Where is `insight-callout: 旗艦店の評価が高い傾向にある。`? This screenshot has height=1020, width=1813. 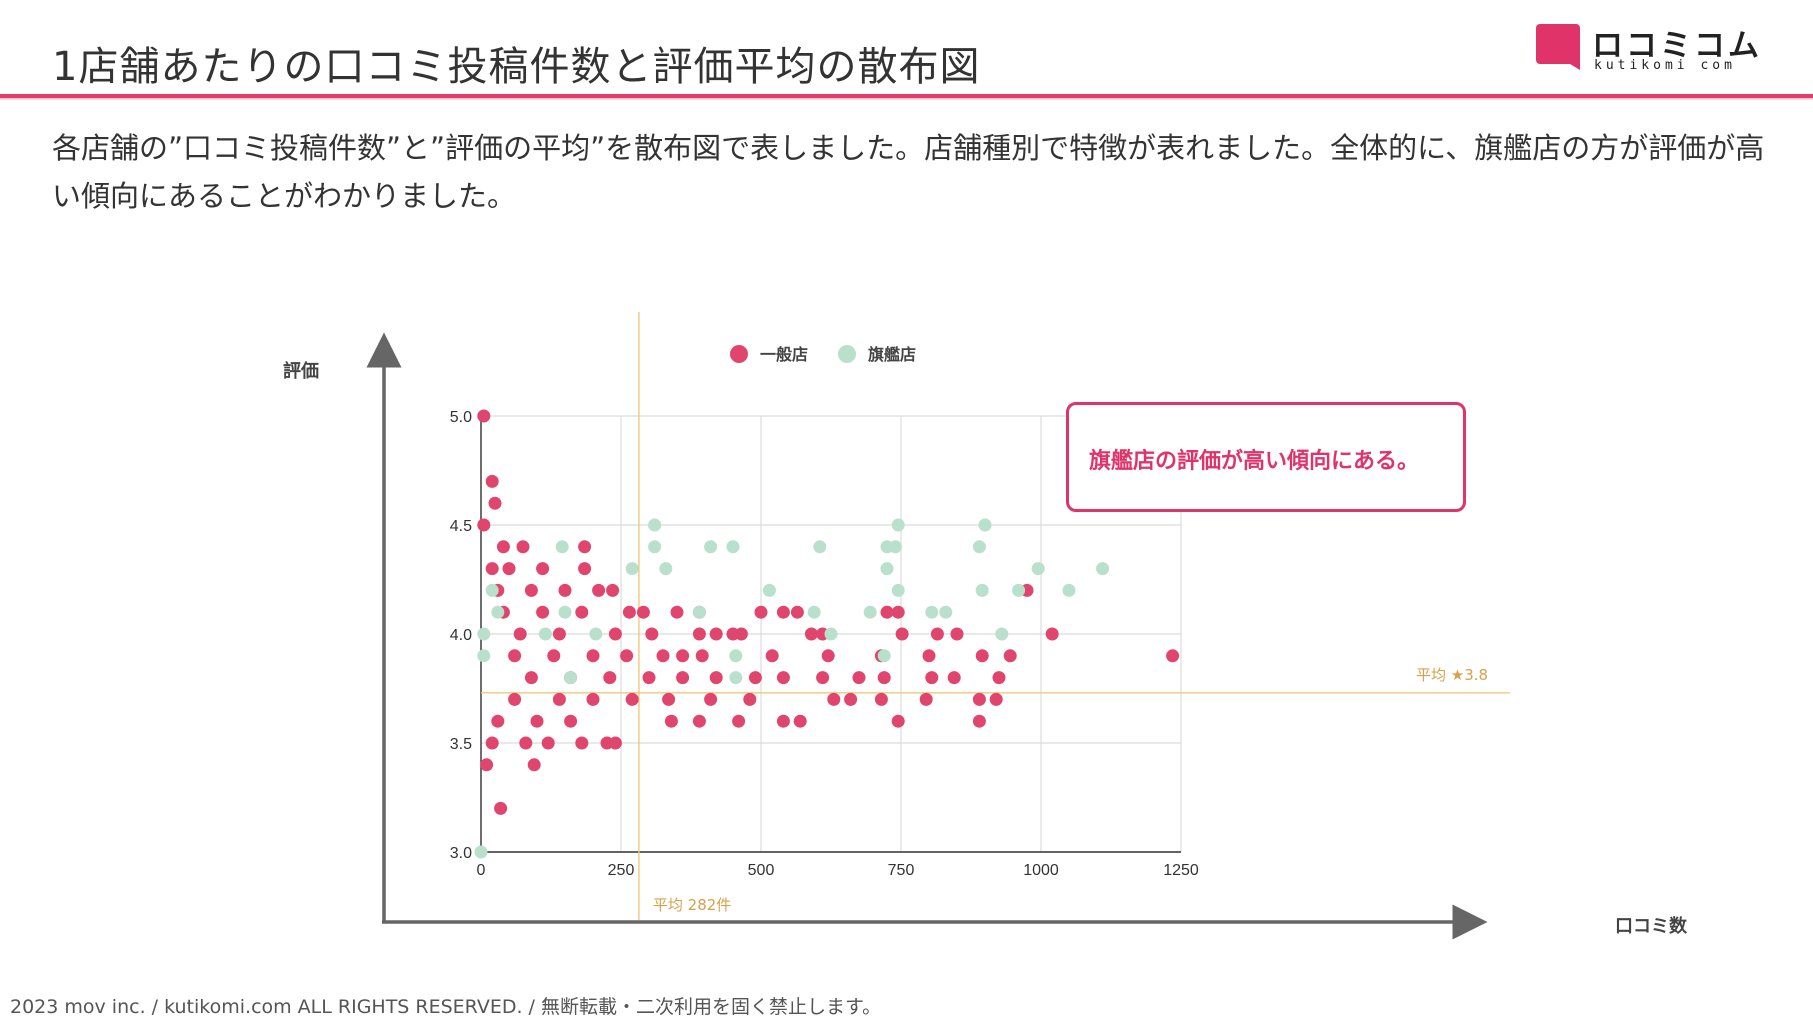
insight-callout: 旗艦店の評価が高い傾向にある。 is located at coordinates (1266, 457).